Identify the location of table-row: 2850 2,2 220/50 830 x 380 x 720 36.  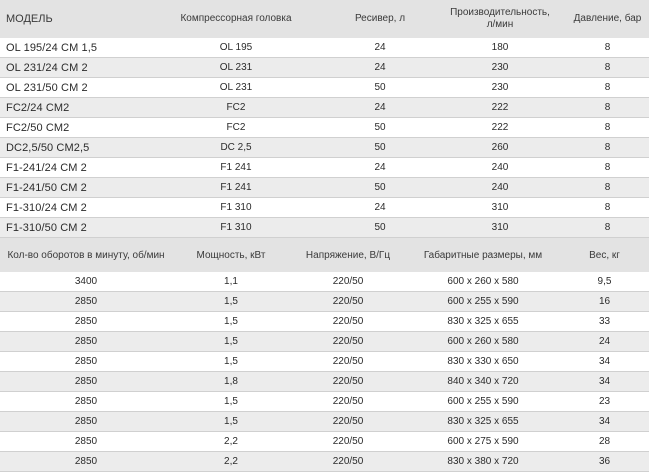
(324, 461).